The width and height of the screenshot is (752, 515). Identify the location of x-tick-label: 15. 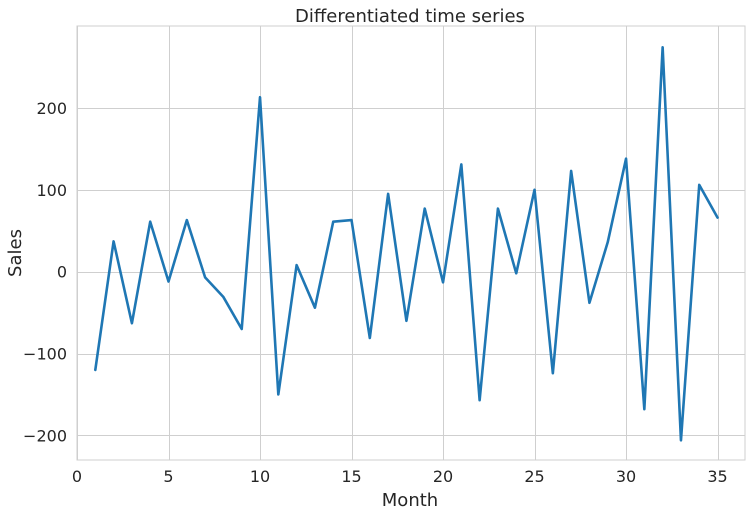
(351, 476).